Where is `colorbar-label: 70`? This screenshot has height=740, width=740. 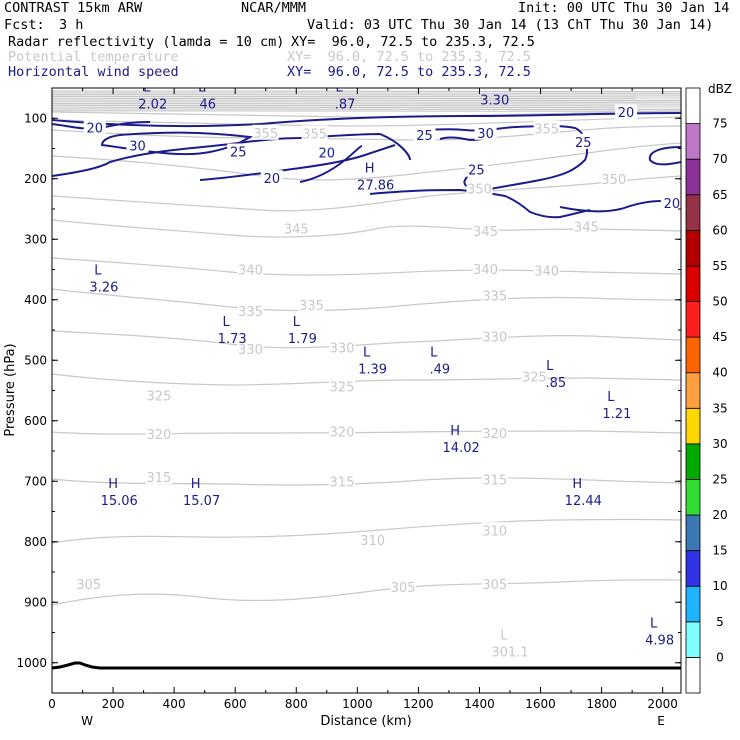 colorbar-label: 70 is located at coordinates (719, 159).